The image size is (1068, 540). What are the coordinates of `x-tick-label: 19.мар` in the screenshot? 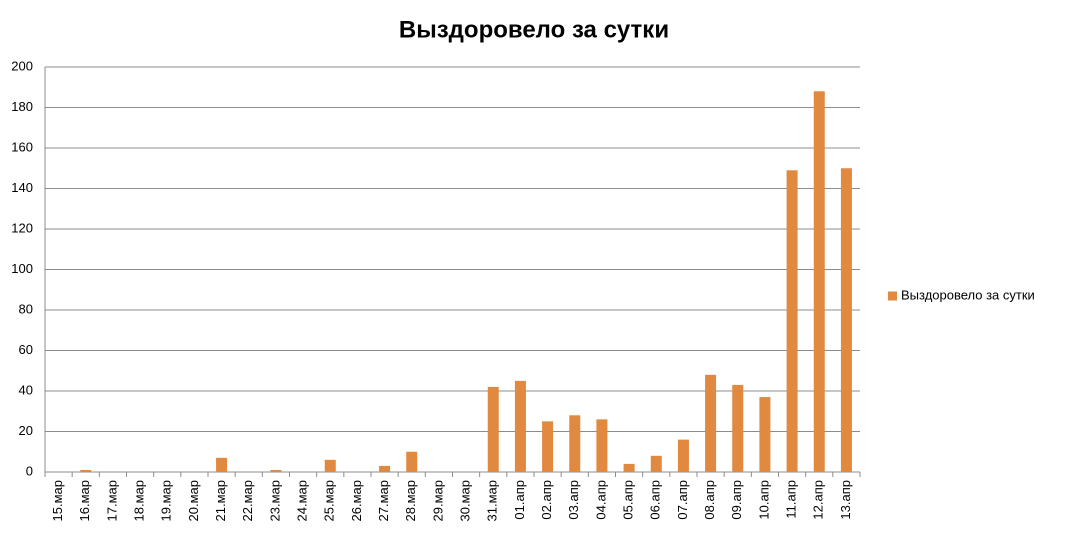 It's located at (166, 500).